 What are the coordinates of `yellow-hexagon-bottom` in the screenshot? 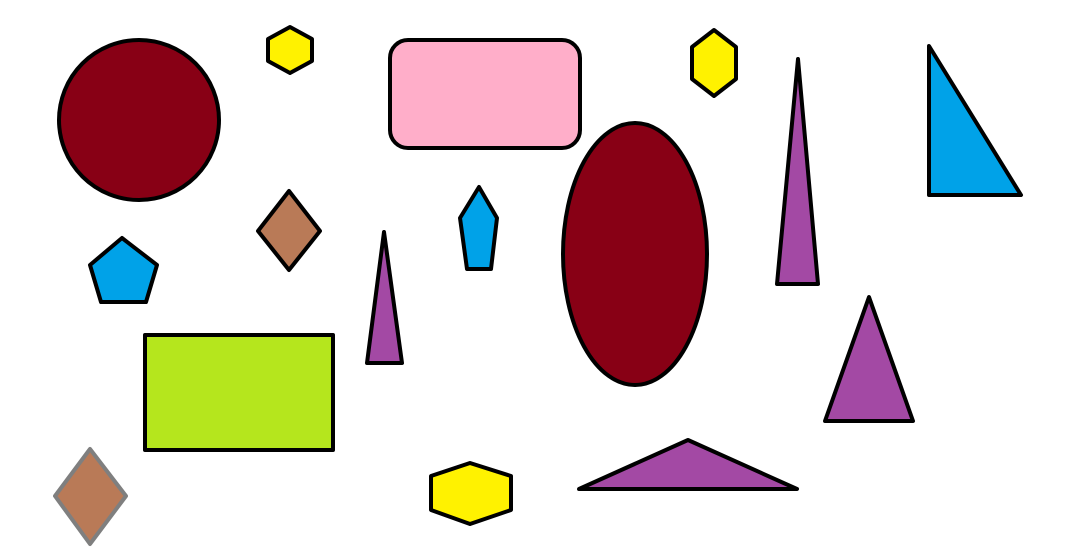 It's located at (471, 493).